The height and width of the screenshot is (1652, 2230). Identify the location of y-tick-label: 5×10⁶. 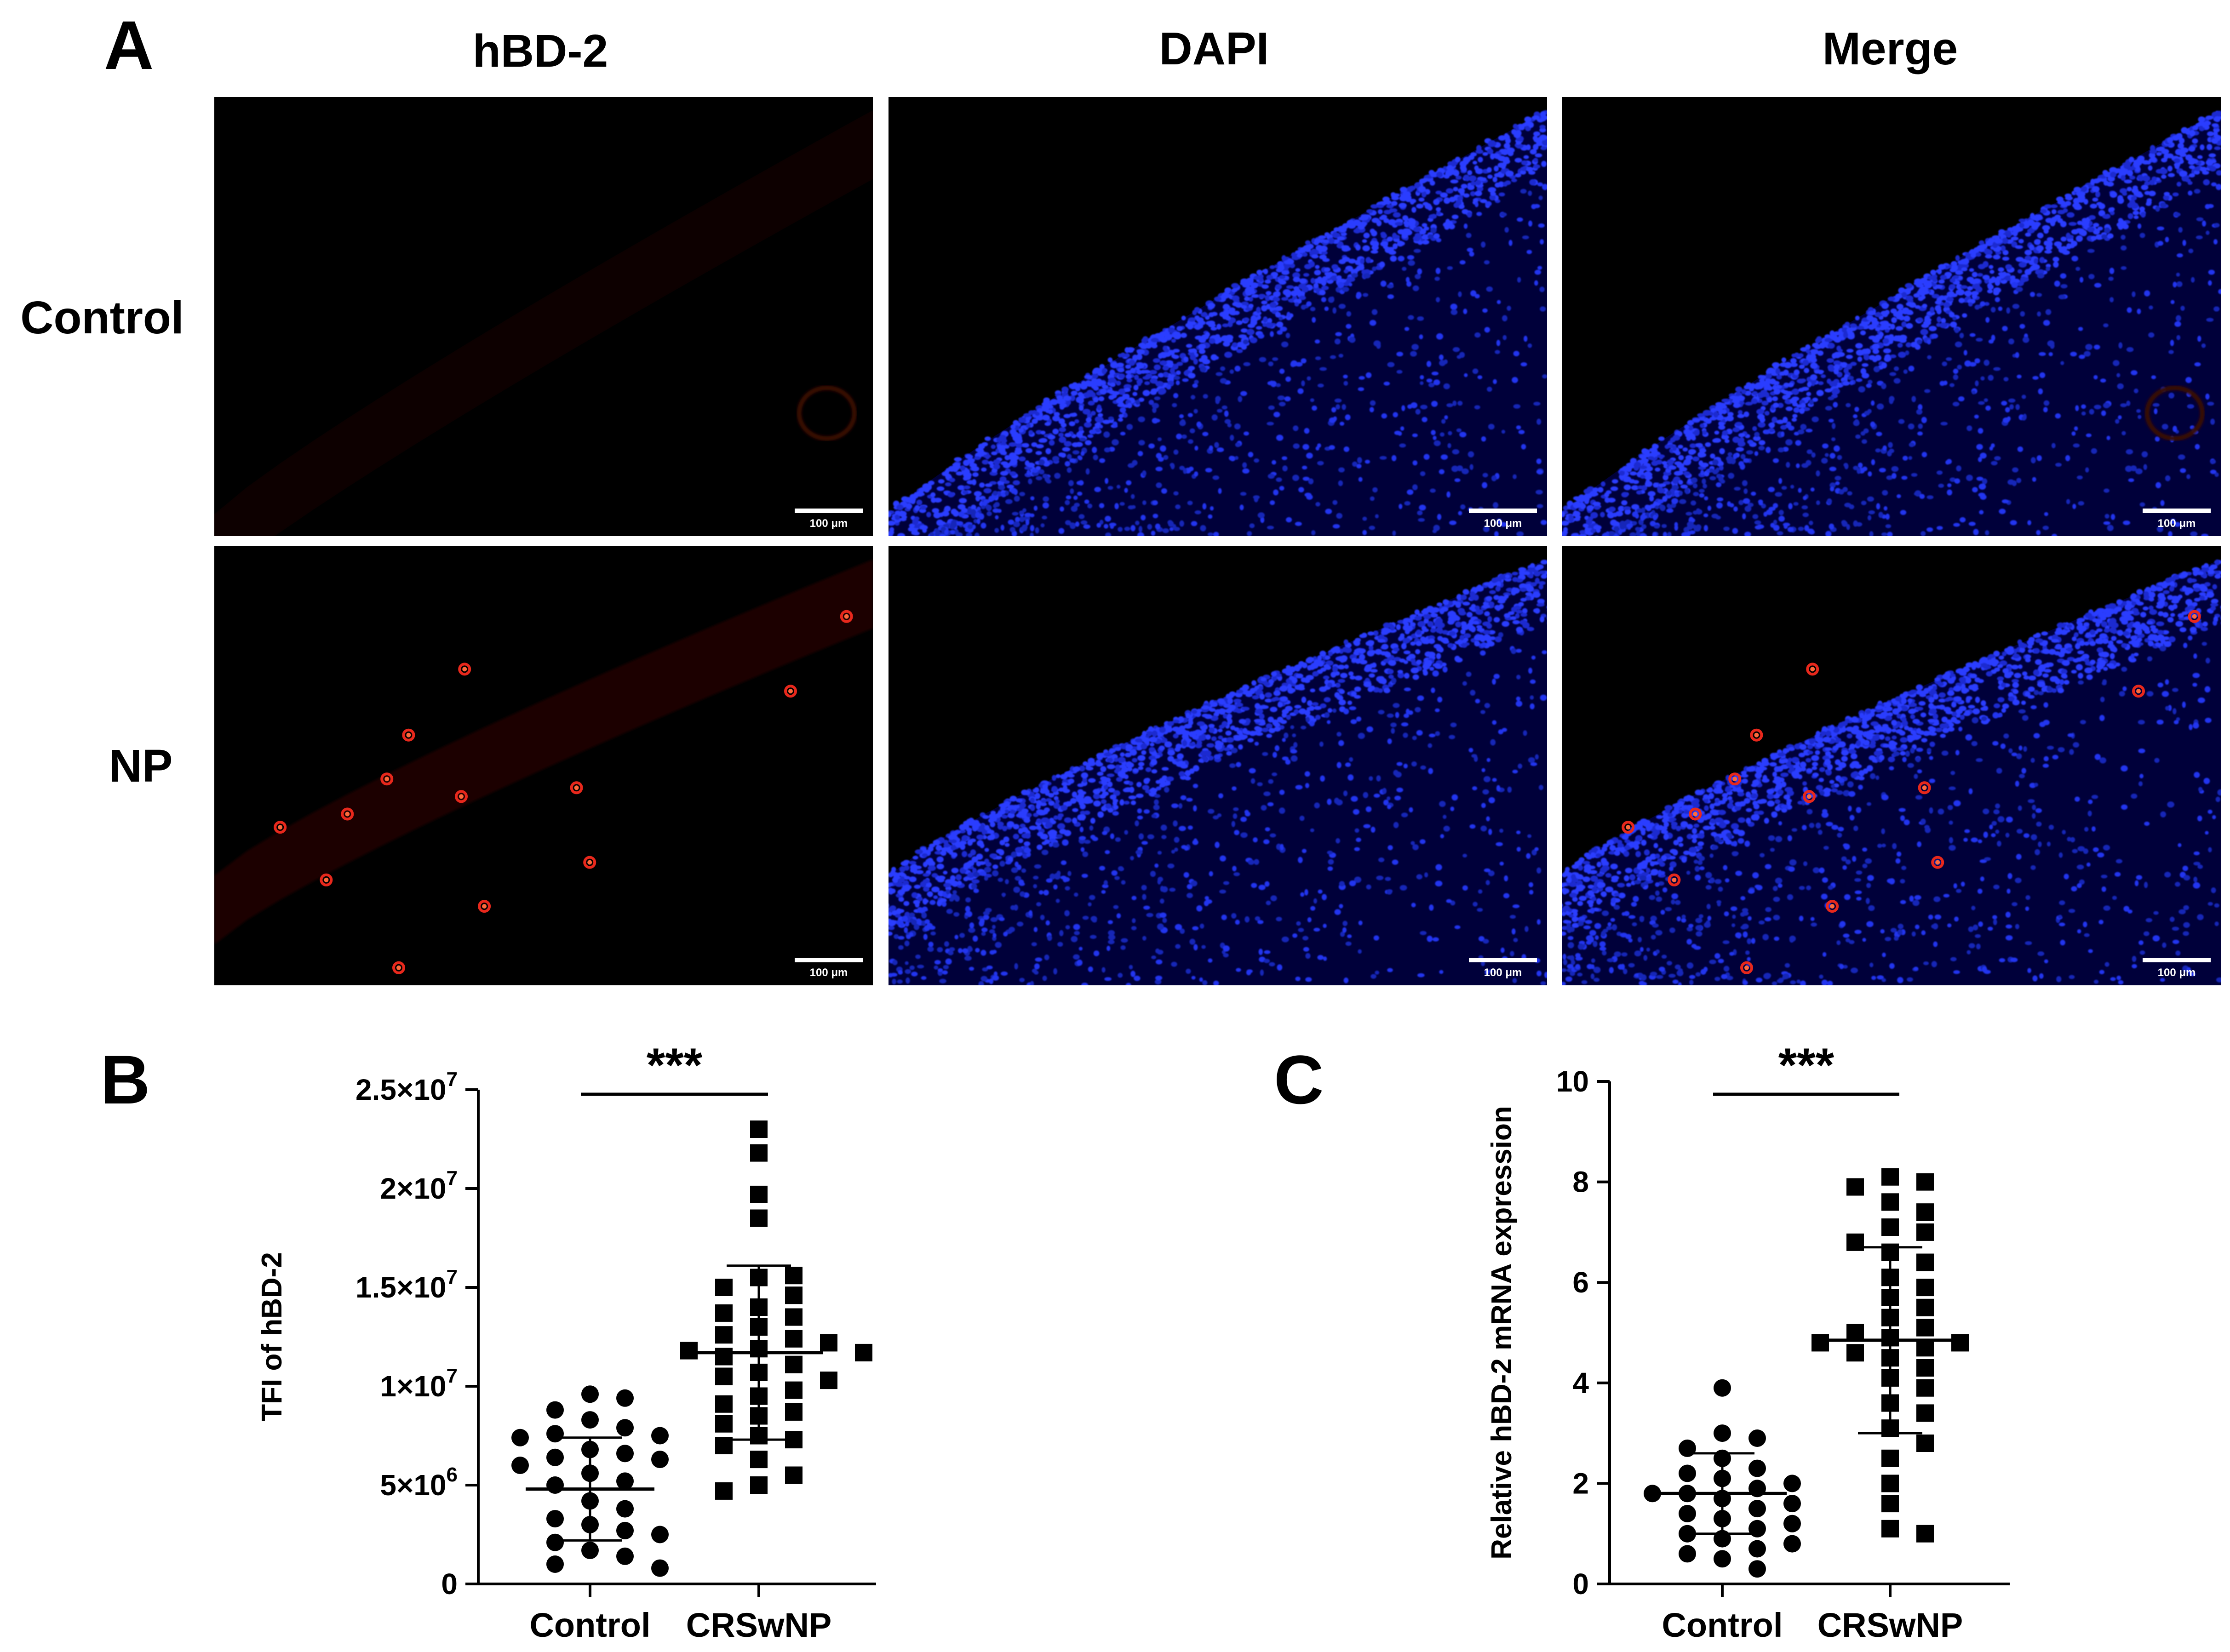
(419, 1482).